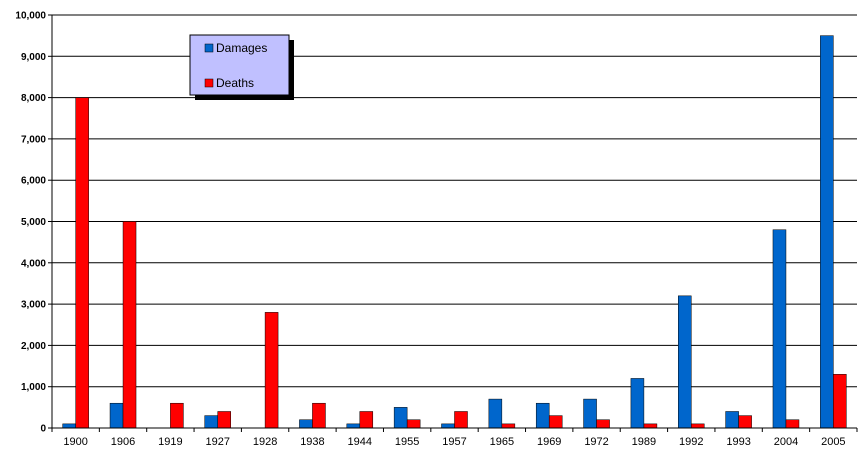 This screenshot has width=859, height=455. I want to click on y-tick-label: 8,000, so click(33, 98).